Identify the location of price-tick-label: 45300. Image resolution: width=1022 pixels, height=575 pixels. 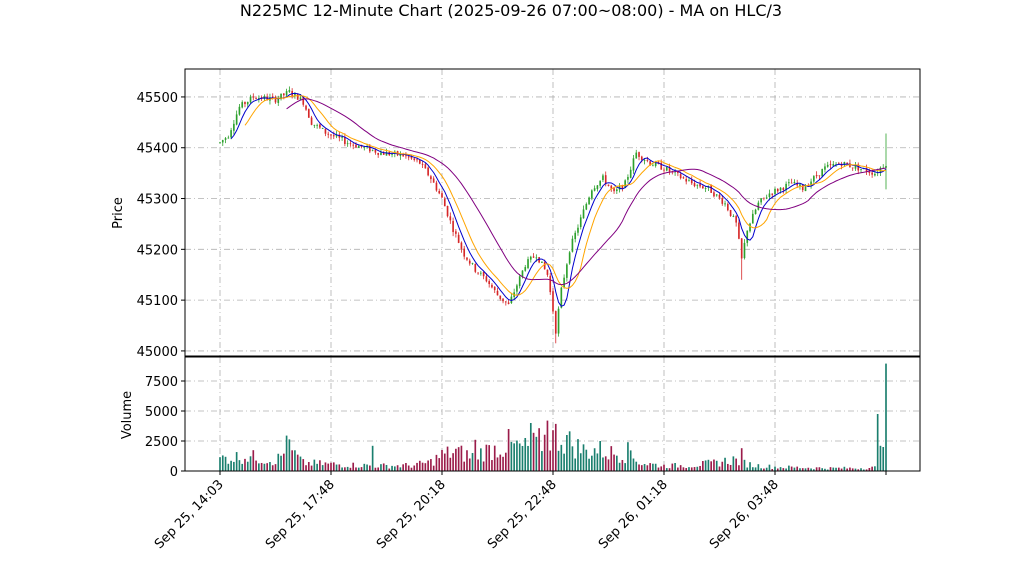
(157, 200).